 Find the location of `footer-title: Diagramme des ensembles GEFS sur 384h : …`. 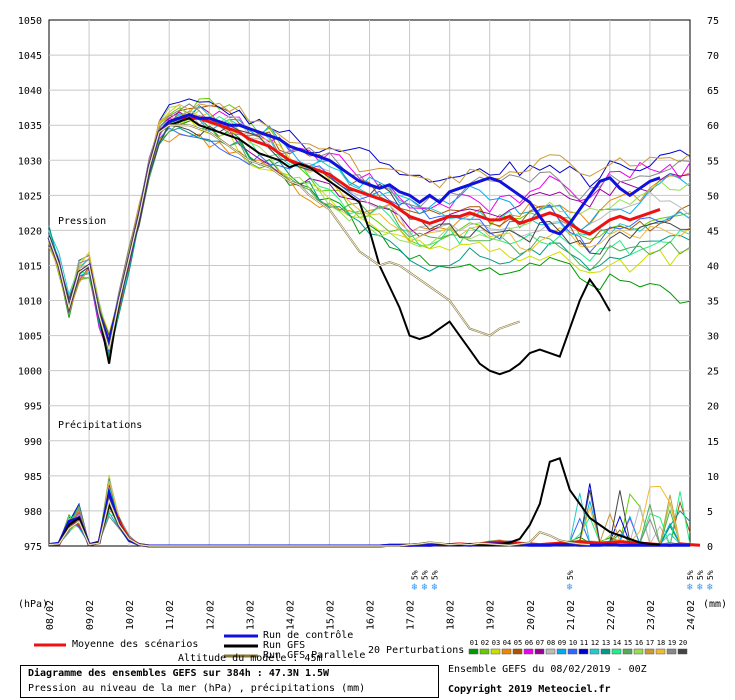

footer-title: Diagramme des ensembles GEFS sur 384h : … is located at coordinates (179, 673).